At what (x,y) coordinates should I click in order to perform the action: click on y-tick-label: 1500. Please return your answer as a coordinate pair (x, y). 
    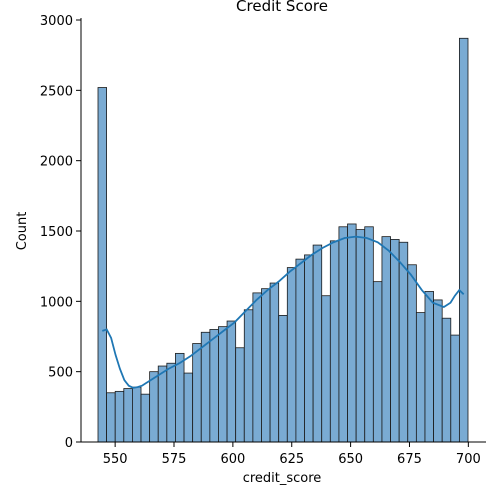
    Looking at the image, I should click on (56, 232).